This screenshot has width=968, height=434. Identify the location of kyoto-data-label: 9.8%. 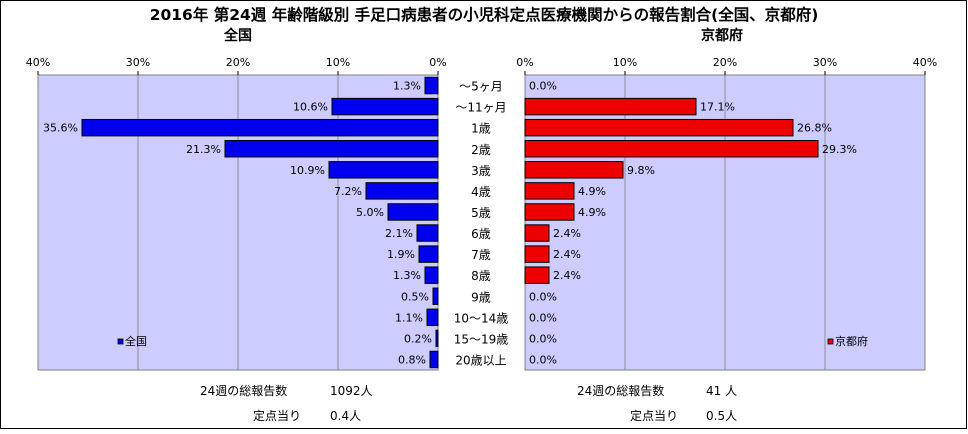
(641, 170).